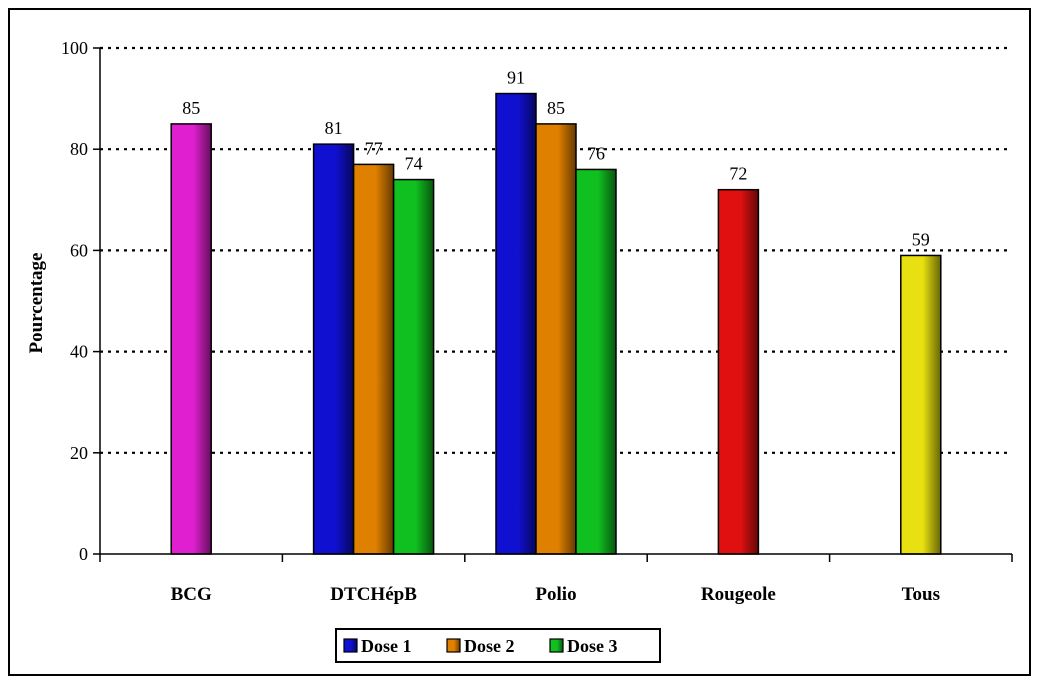  What do you see at coordinates (36, 303) in the screenshot?
I see `y-axis-label: Pourcentage` at bounding box center [36, 303].